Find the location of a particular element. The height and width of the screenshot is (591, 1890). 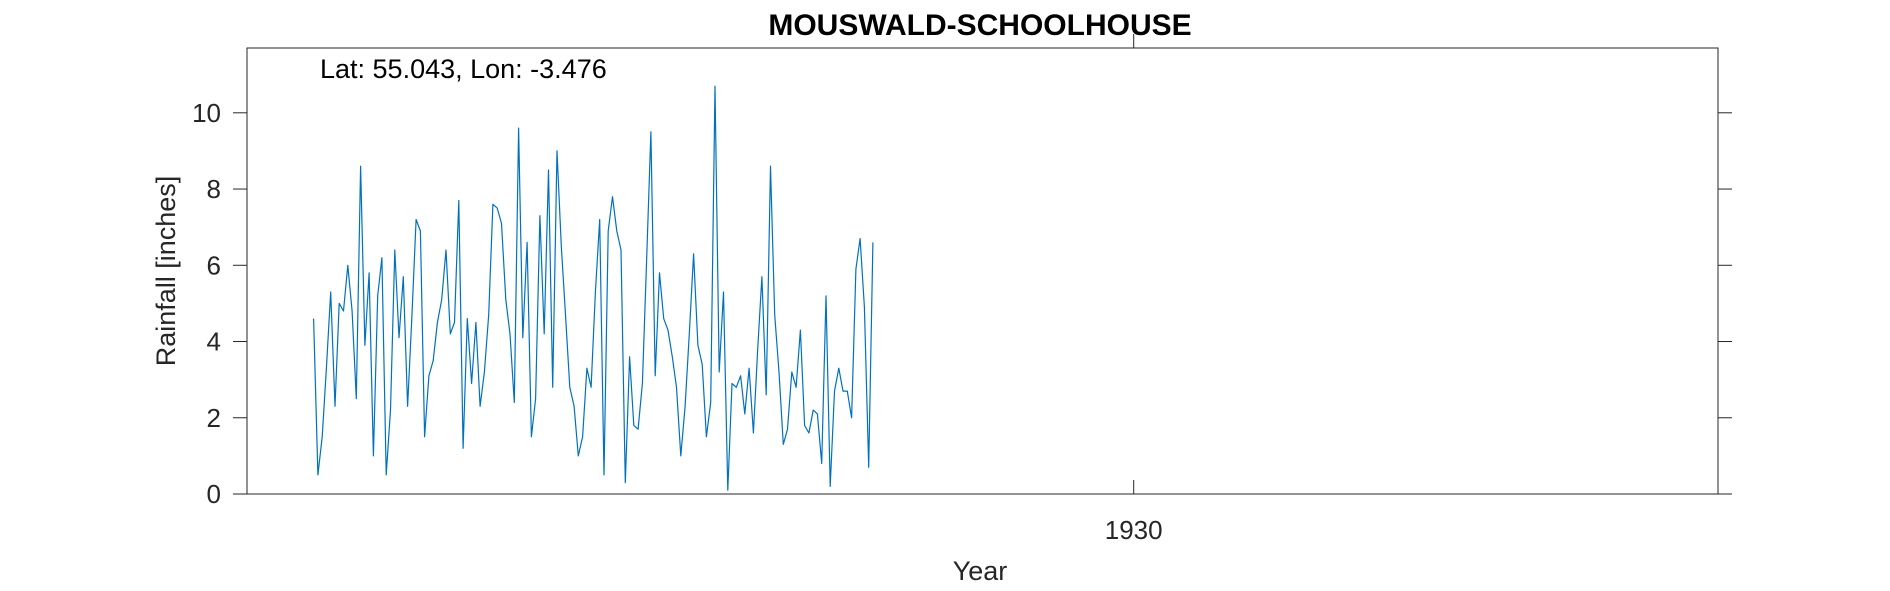

location-annotation: Lat: 55.043, Lon: -3.476 is located at coordinates (463, 69).